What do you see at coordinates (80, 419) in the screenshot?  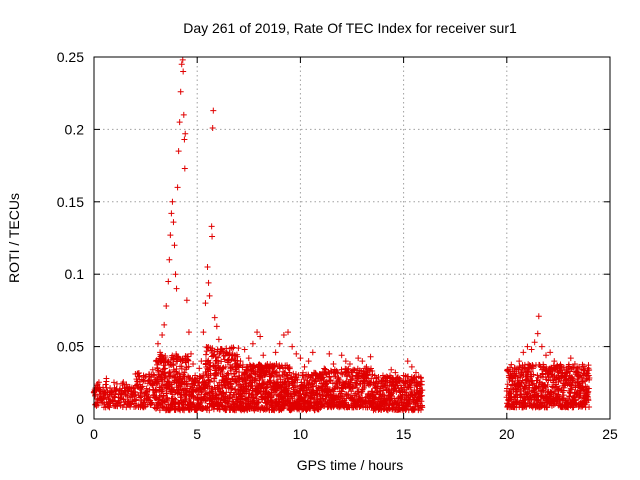 I see `y-tick-label: 0` at bounding box center [80, 419].